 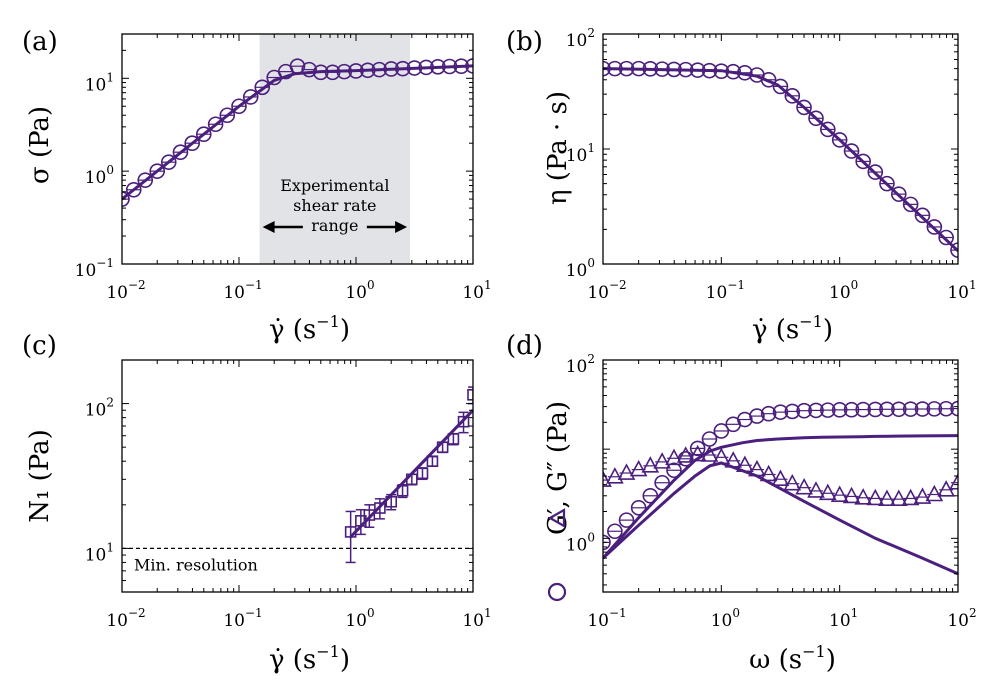 I want to click on x-axis-label: ω (s−1), so click(x=792, y=658).